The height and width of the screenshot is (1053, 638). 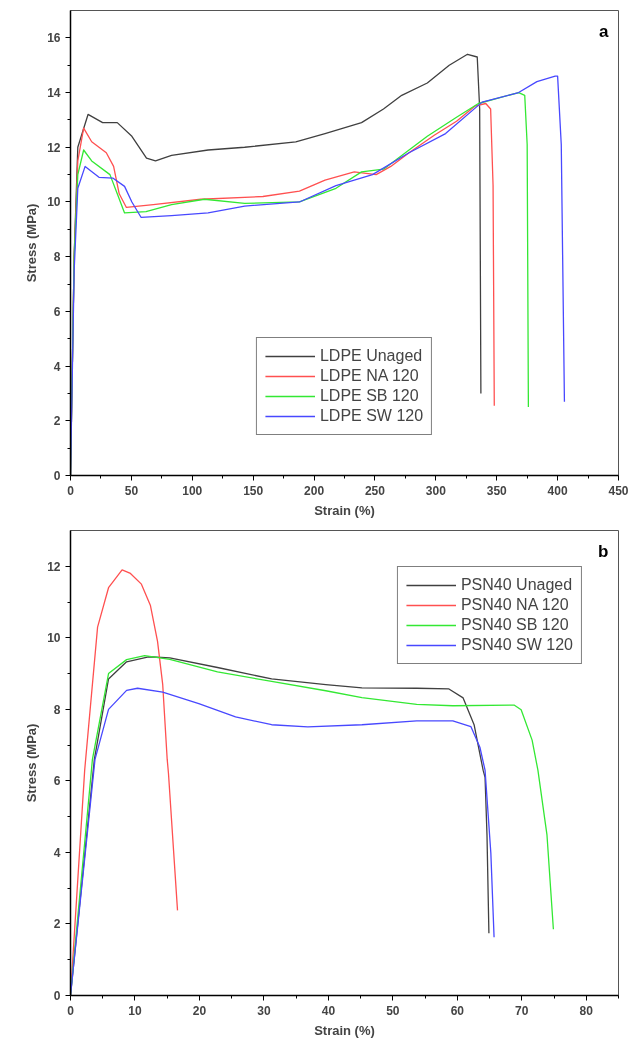 I want to click on y-tick-label: 16, so click(x=54, y=38).